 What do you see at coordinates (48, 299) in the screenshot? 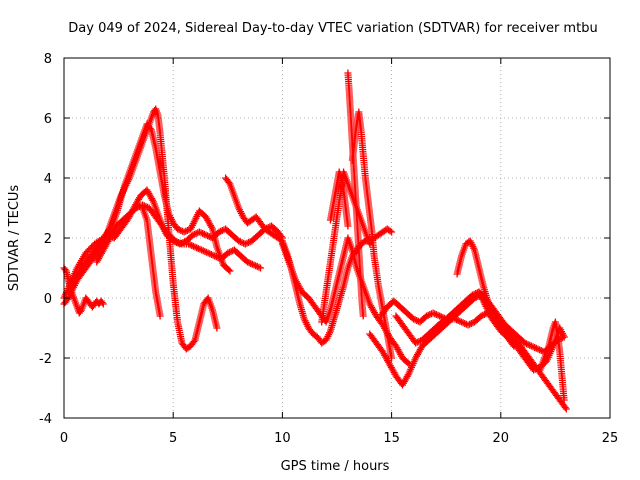
I see `y-tick-label: 0` at bounding box center [48, 299].